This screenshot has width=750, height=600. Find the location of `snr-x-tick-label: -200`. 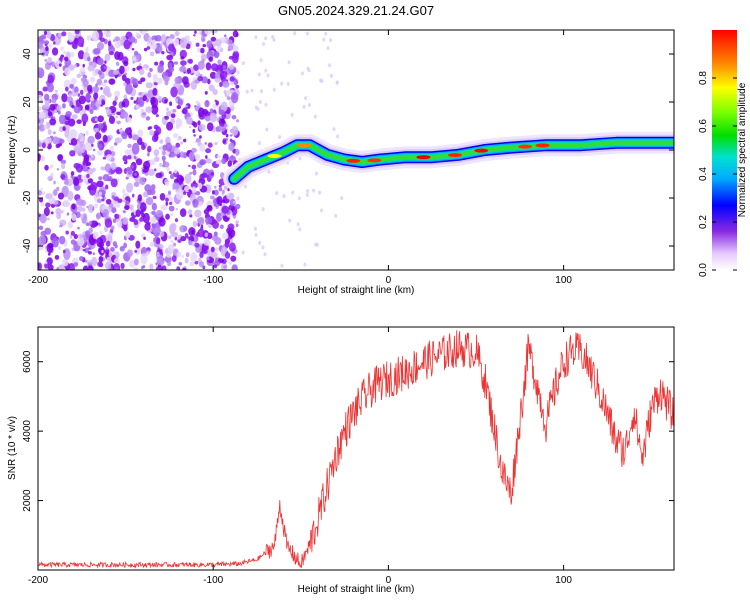

snr-x-tick-label: -200 is located at coordinates (38, 580).